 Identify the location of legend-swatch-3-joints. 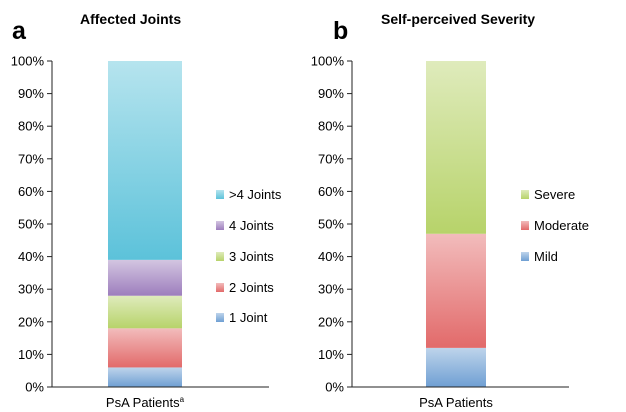
(220, 256).